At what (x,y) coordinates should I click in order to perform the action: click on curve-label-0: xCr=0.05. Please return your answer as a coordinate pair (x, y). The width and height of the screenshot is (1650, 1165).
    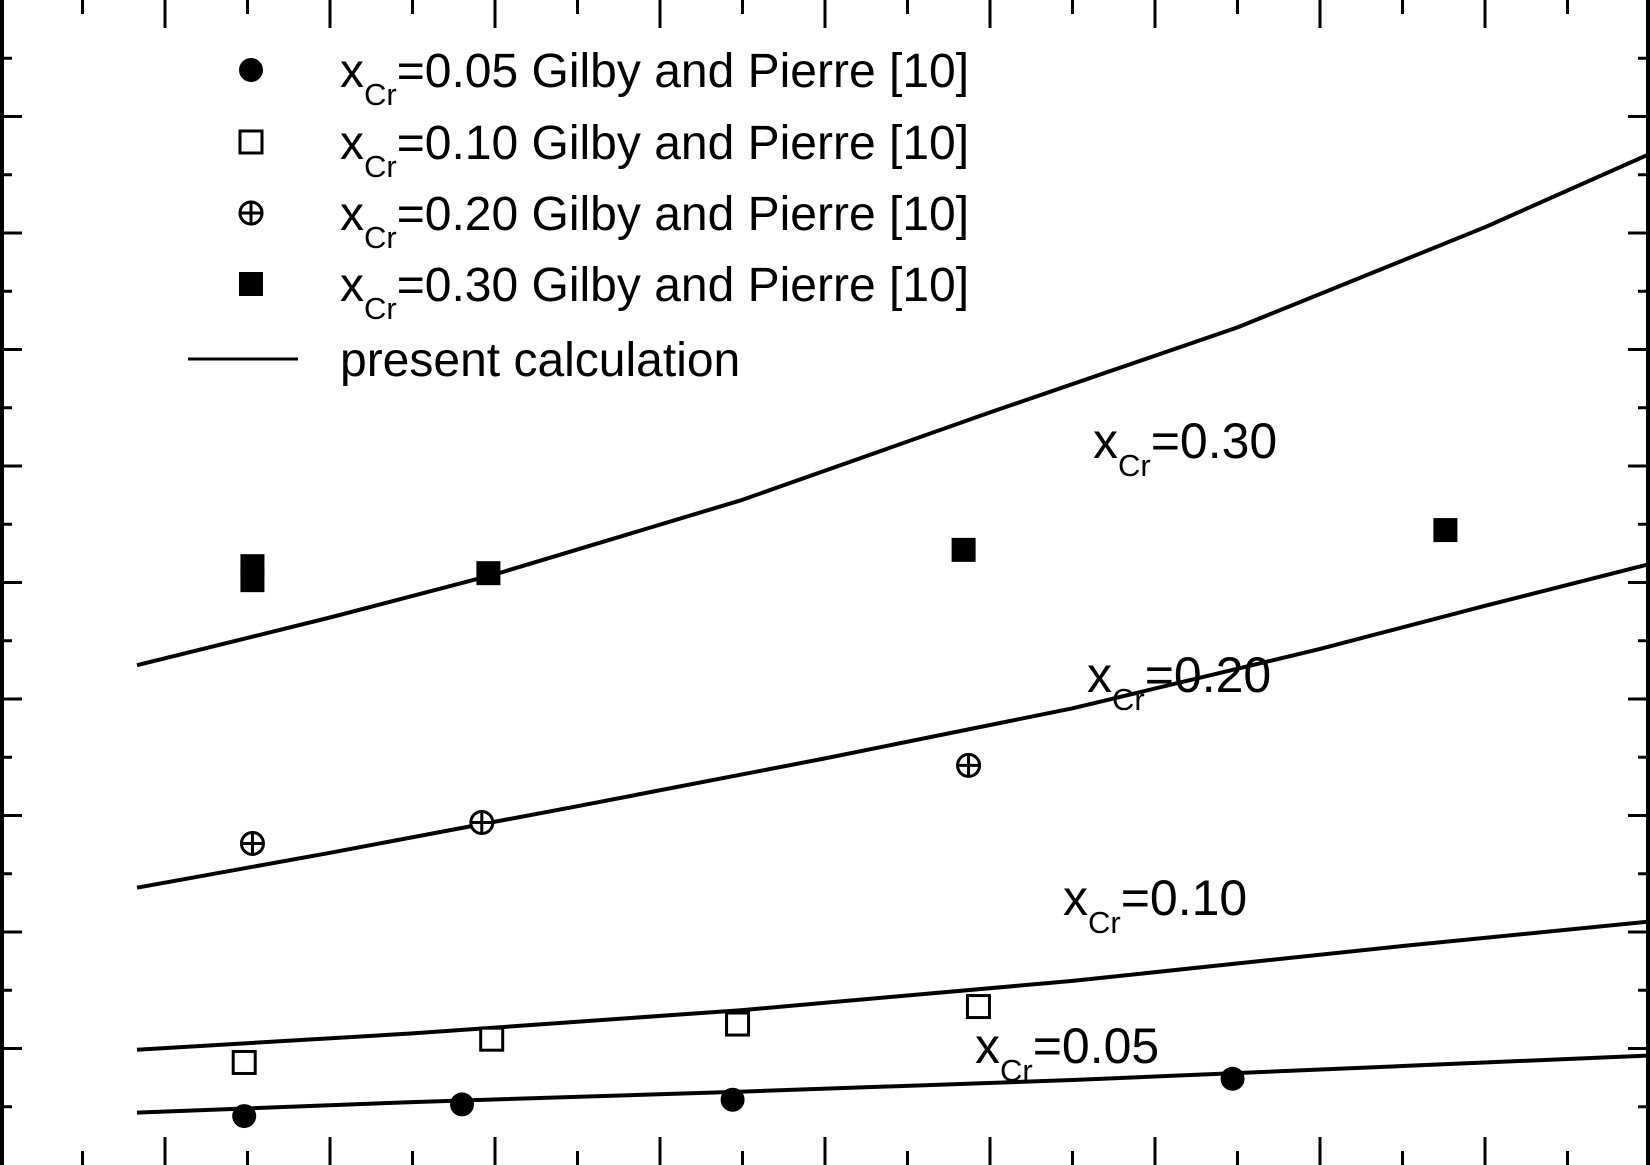
    Looking at the image, I should click on (1067, 1053).